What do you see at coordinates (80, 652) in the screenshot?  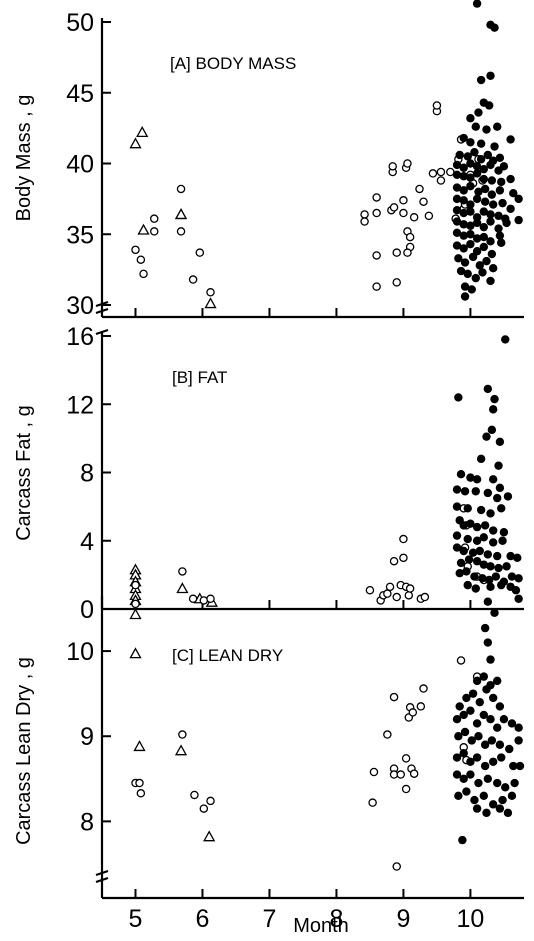 I see `y-tick-label: 10` at bounding box center [80, 652].